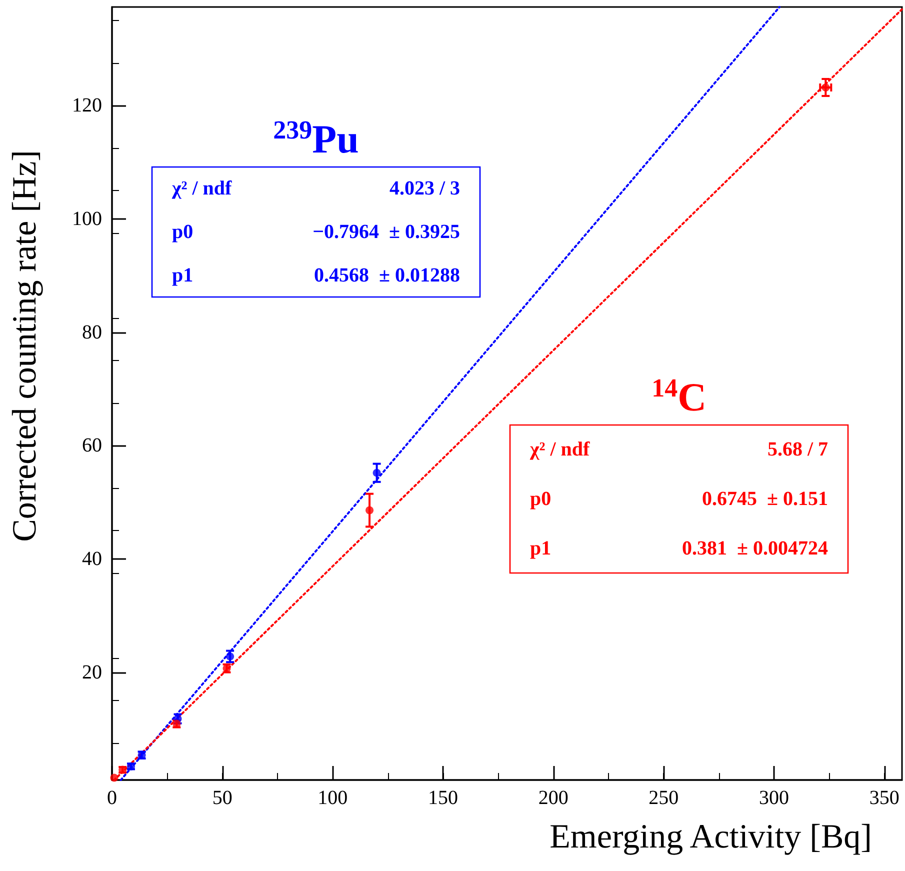 This screenshot has width=905, height=871. What do you see at coordinates (553, 798) in the screenshot?
I see `x-tick-label: 200` at bounding box center [553, 798].